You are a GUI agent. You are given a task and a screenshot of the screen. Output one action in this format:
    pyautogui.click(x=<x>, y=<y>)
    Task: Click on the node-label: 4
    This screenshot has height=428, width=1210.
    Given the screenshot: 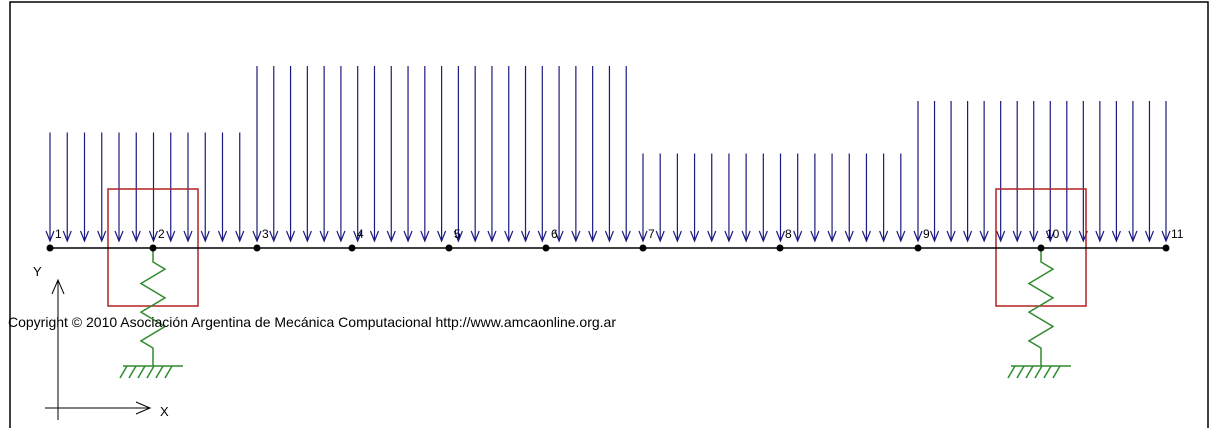 What is the action you would take?
    pyautogui.click(x=360, y=234)
    